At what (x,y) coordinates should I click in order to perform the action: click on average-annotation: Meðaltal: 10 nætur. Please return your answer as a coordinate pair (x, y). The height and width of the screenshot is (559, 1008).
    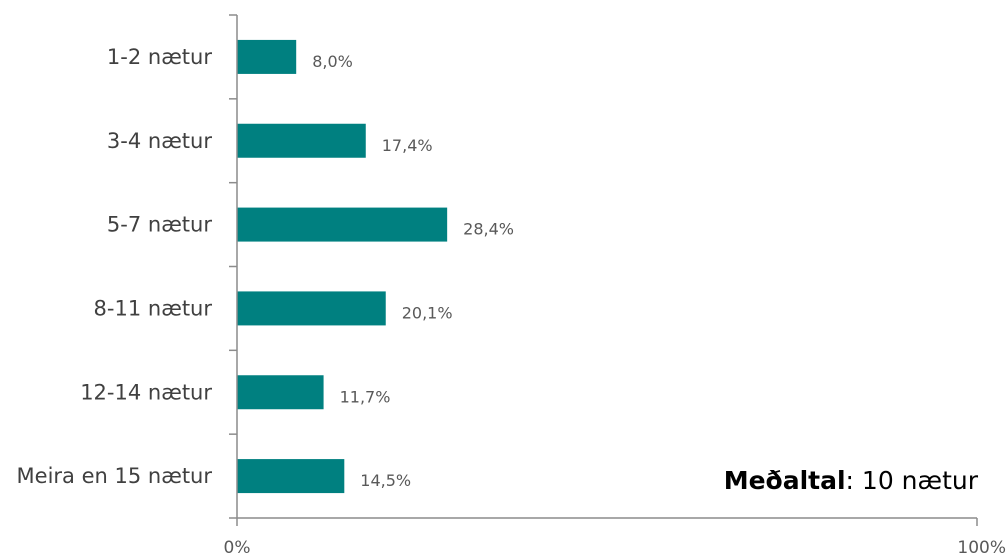
    Looking at the image, I should click on (851, 480).